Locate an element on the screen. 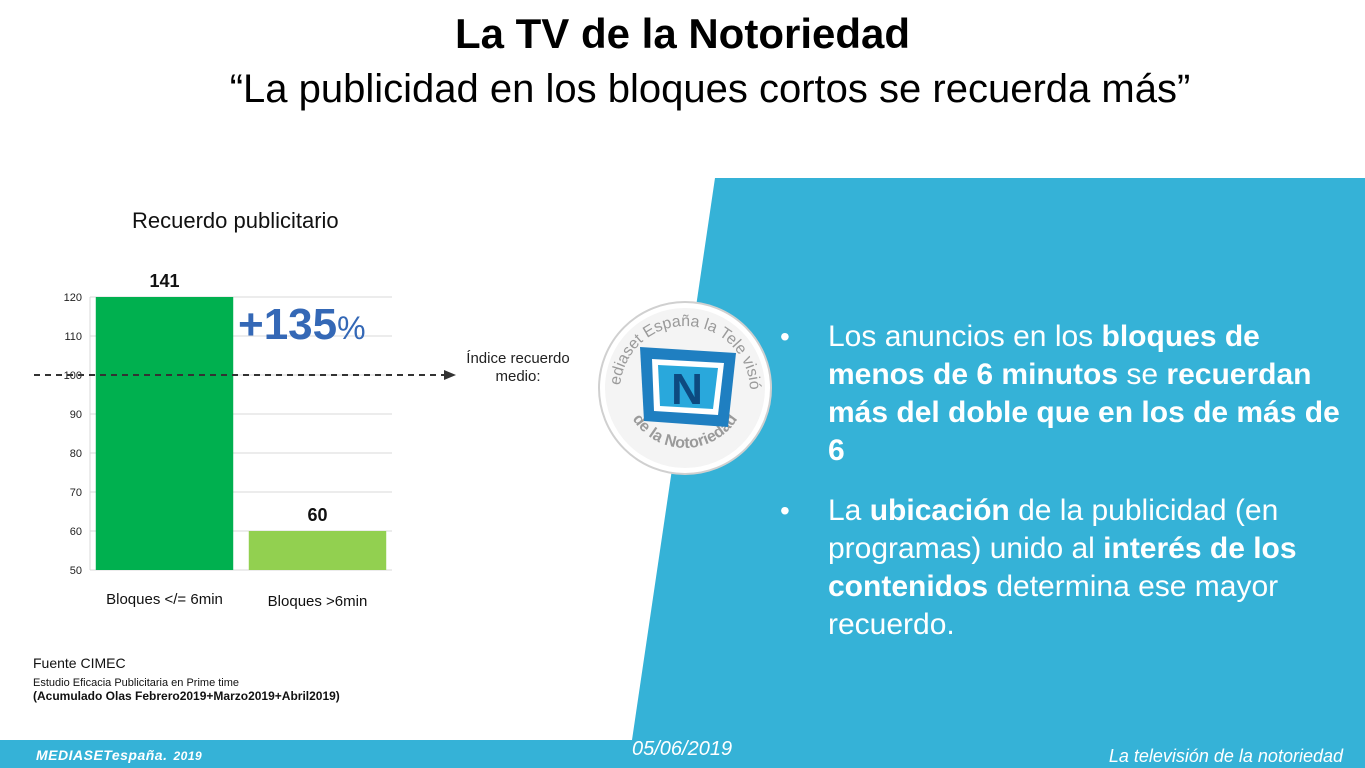 The image size is (1365, 768). y-tick-label: 120 is located at coordinates (73, 298).